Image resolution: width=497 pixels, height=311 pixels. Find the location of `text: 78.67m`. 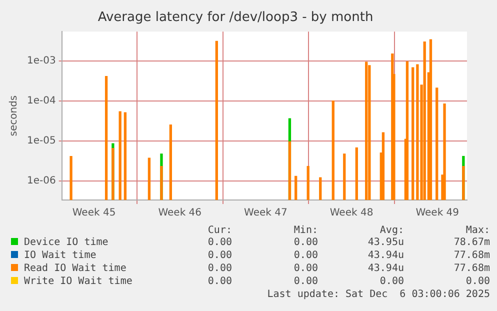

text: 78.67m is located at coordinates (471, 242).